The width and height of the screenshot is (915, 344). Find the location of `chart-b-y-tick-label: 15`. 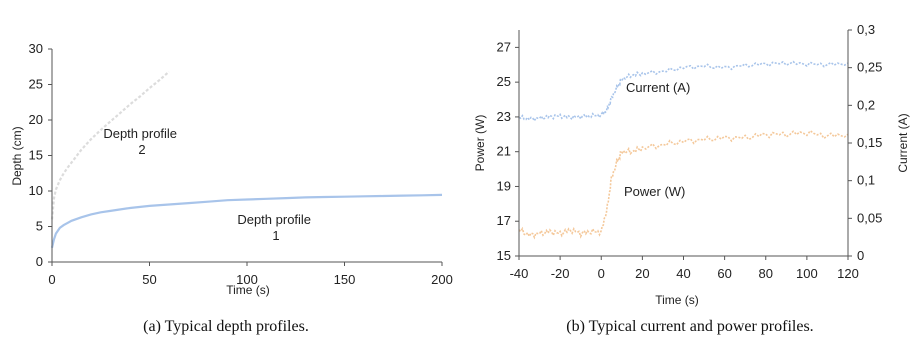

chart-b-y-tick-label: 15 is located at coordinates (504, 255).